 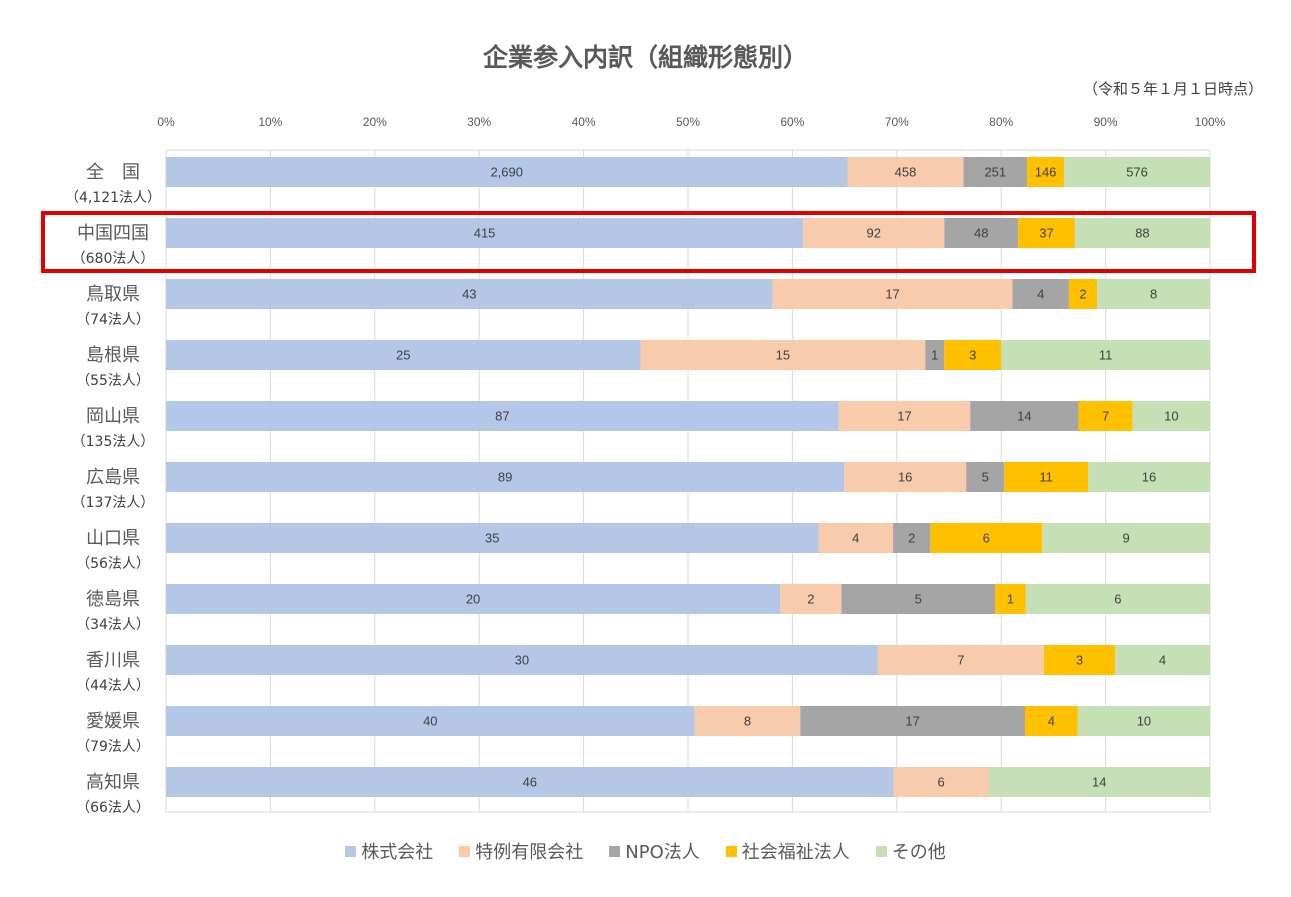 I want to click on data-label: 25, so click(x=403, y=355).